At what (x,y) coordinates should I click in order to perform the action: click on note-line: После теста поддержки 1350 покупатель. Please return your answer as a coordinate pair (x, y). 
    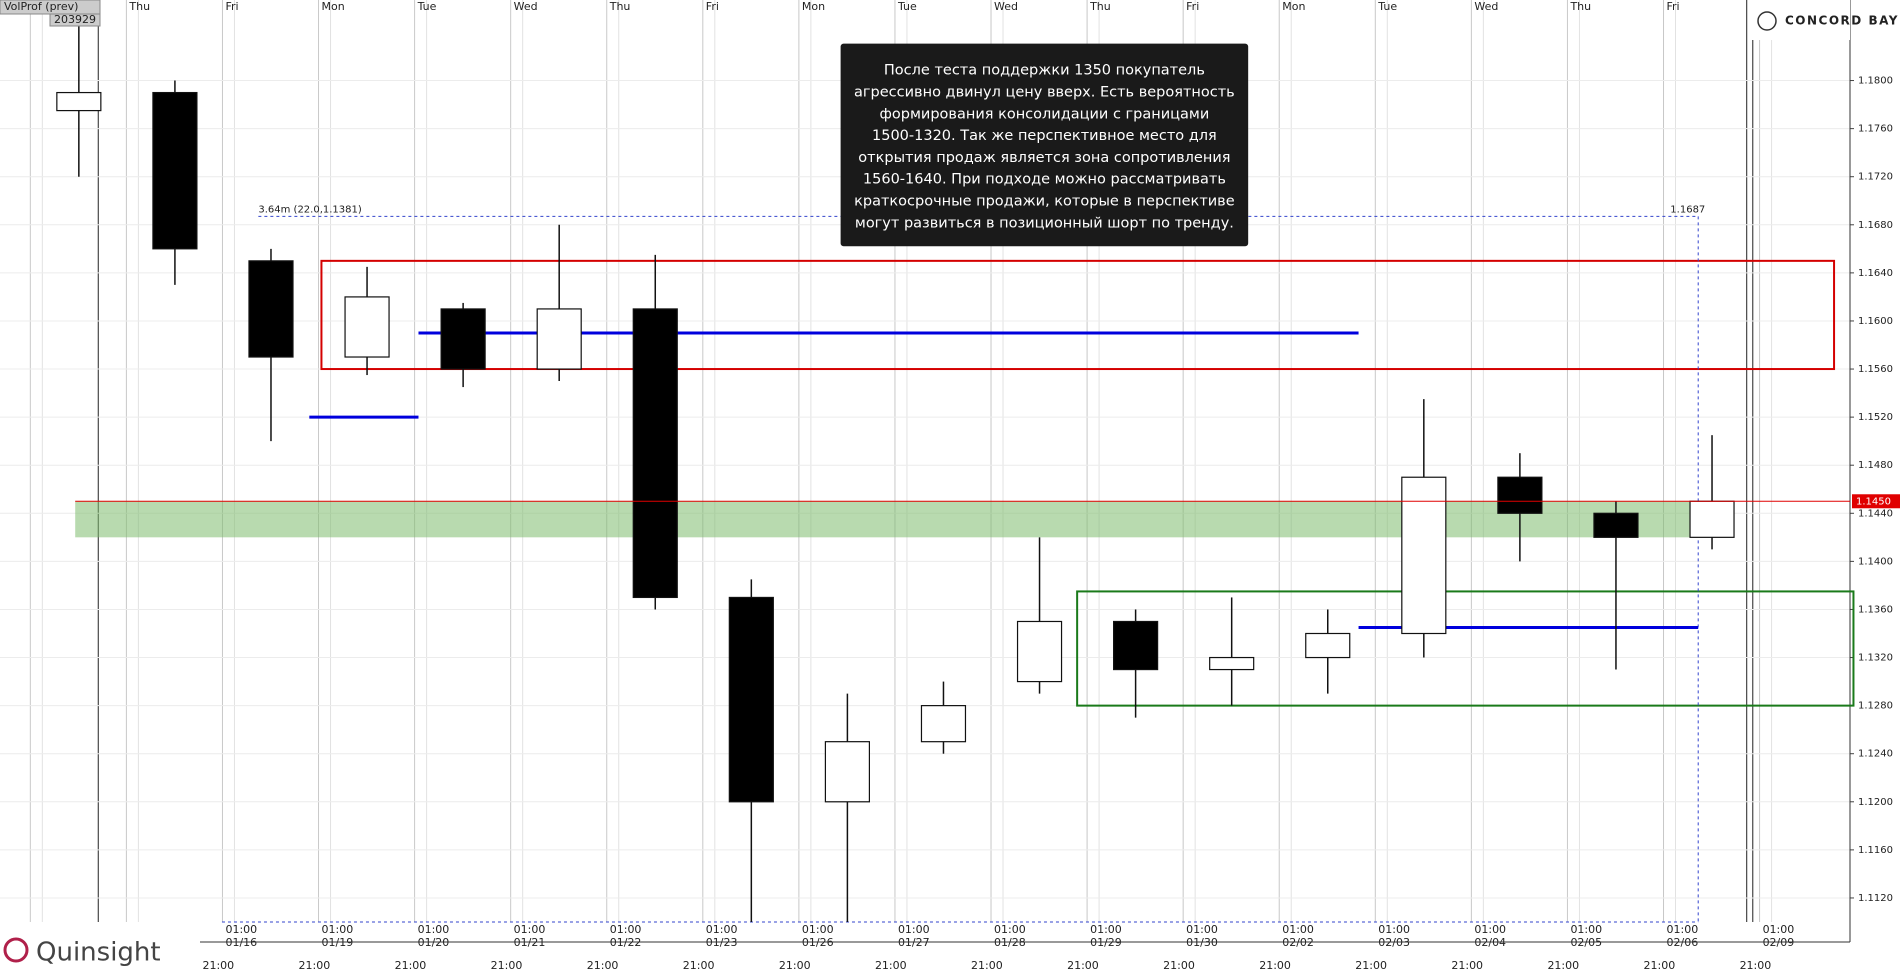
    Looking at the image, I should click on (1044, 71).